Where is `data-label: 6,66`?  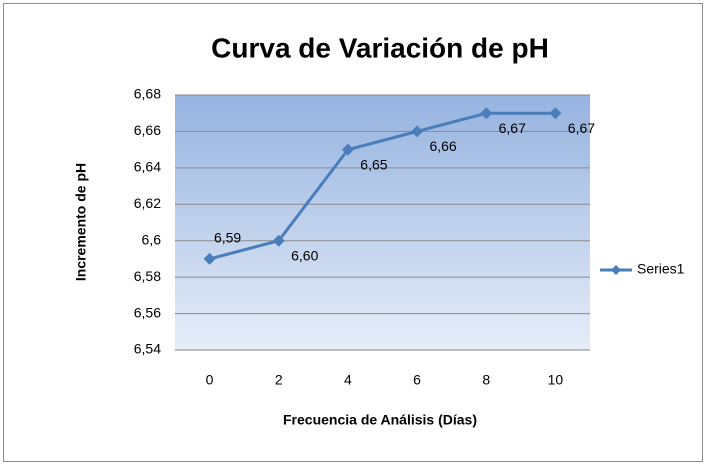
data-label: 6,66 is located at coordinates (442, 146).